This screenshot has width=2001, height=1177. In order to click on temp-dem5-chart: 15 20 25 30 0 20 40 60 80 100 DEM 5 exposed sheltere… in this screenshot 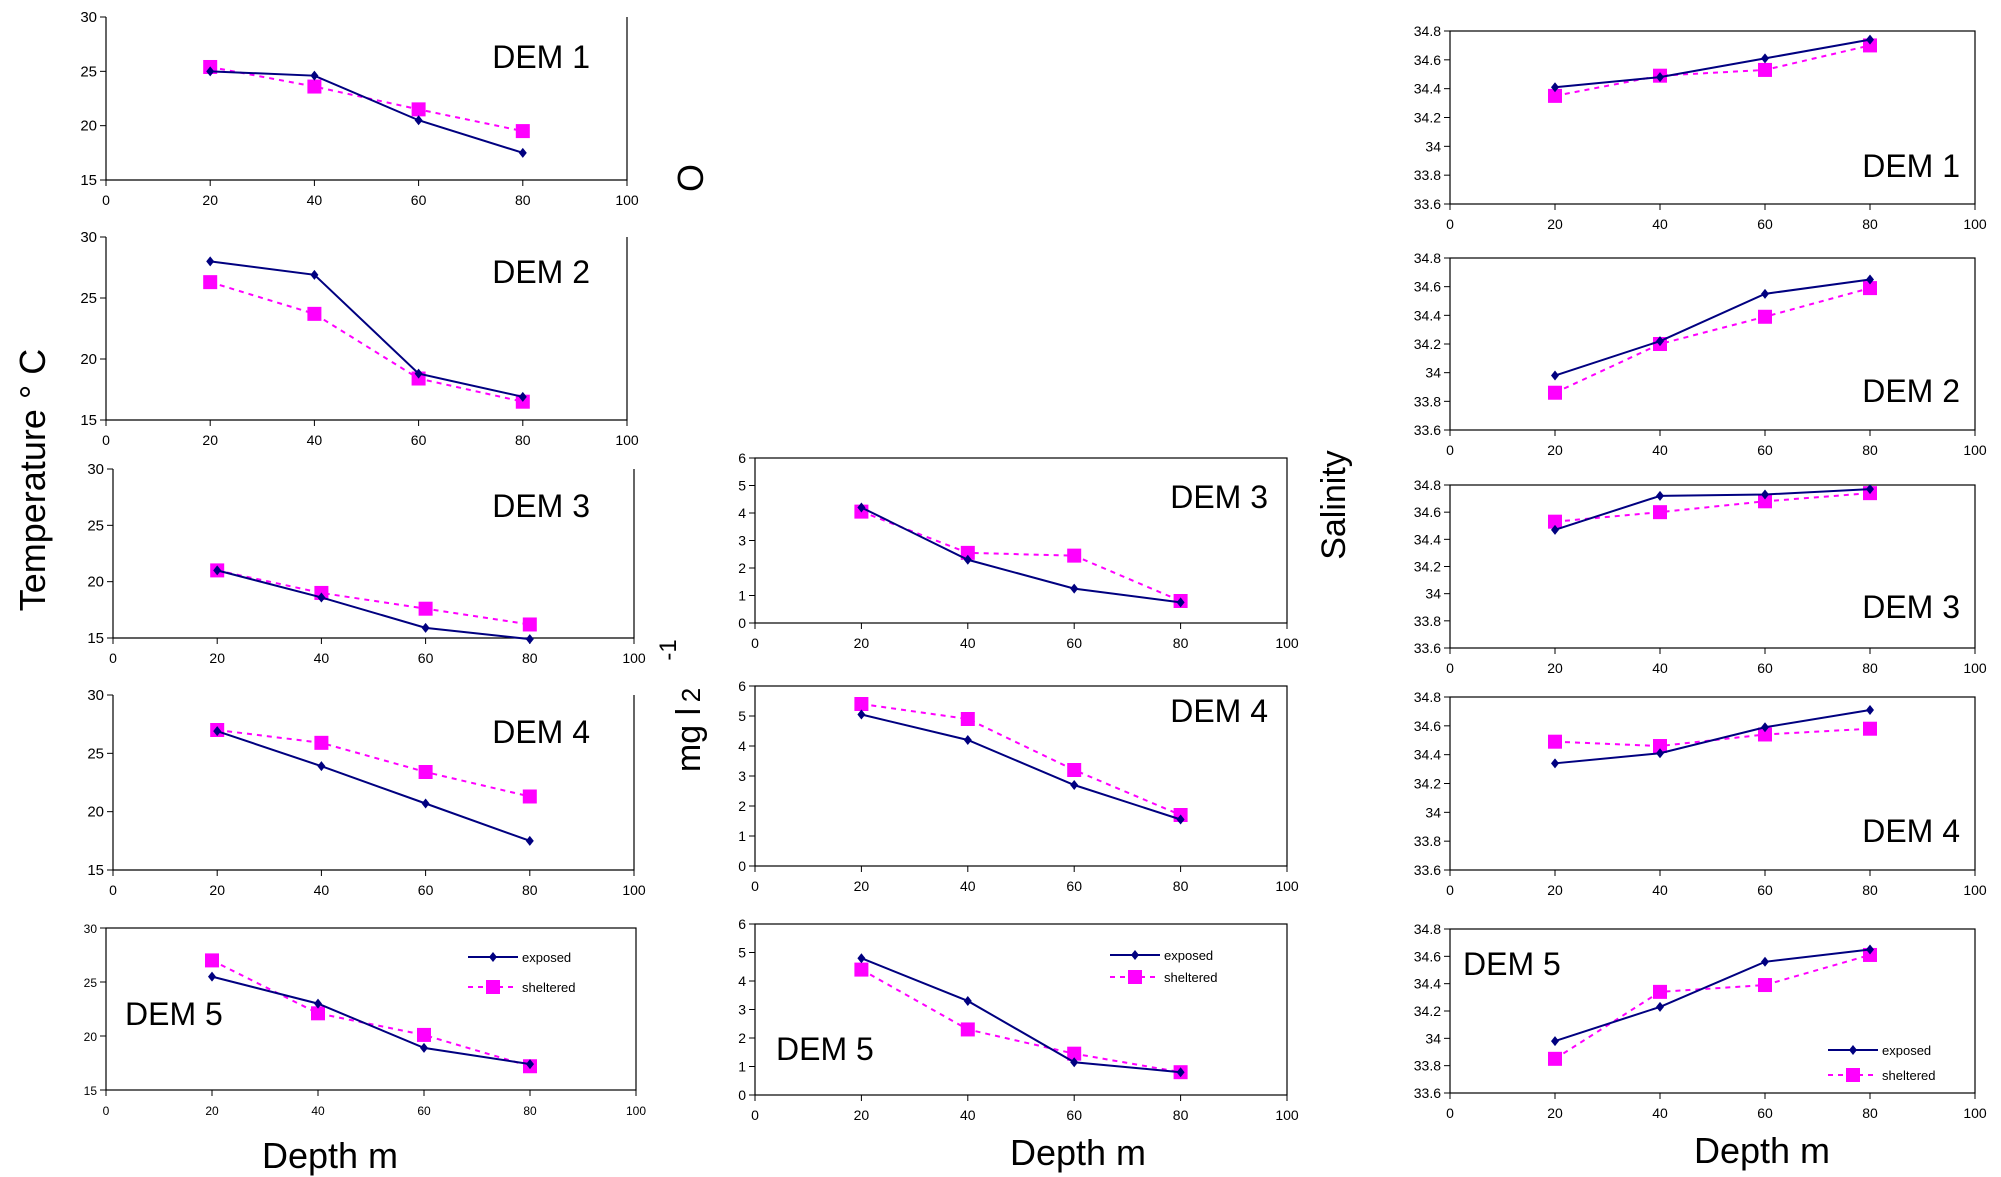, I will do `click(365, 1020)`.